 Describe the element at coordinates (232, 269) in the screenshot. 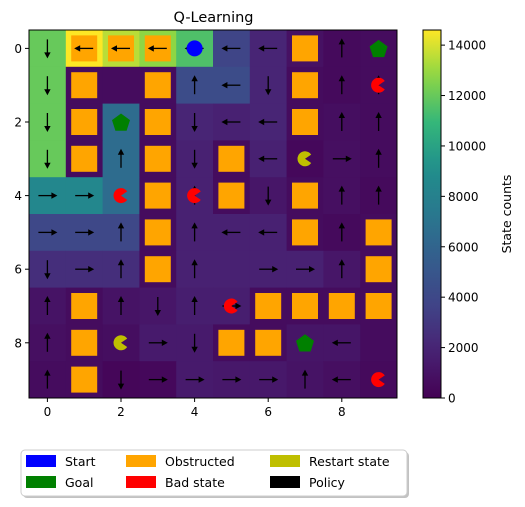

I see `heatmap-cell` at that location.